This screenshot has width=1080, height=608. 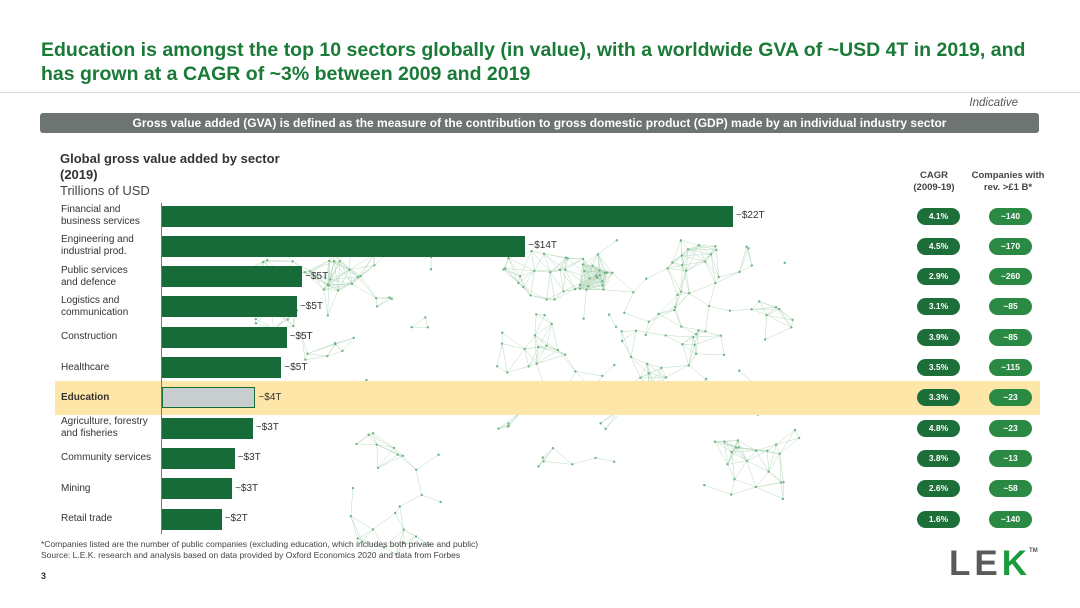 What do you see at coordinates (95, 306) in the screenshot?
I see `category-label: Logistics and communication` at bounding box center [95, 306].